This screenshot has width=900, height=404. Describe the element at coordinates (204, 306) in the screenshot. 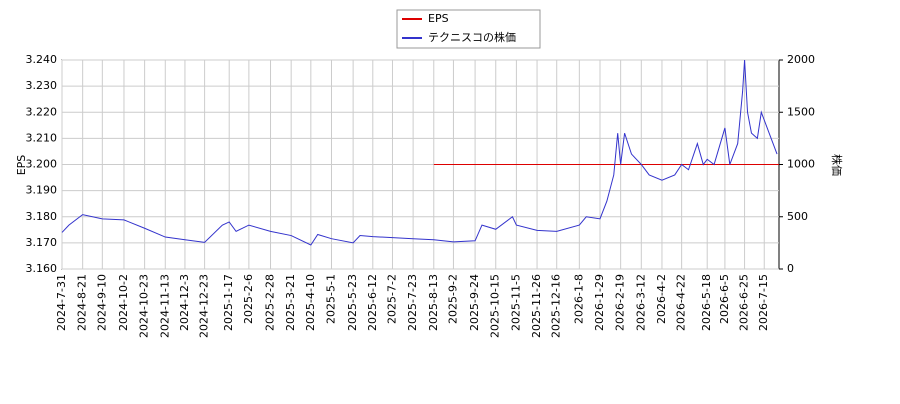

I see `x-tick-label: 2024-12-23` at that location.